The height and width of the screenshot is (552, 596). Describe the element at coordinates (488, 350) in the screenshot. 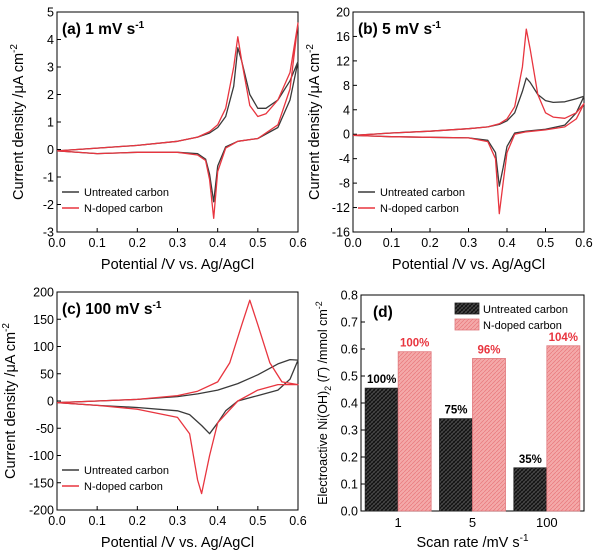

I see `bar-value-label: 96%` at that location.